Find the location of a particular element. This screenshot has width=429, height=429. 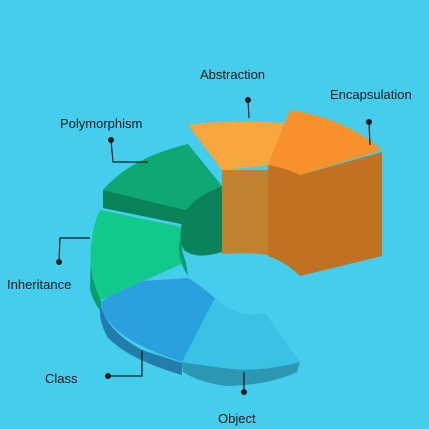

segment-abstraction is located at coordinates (239, 188).